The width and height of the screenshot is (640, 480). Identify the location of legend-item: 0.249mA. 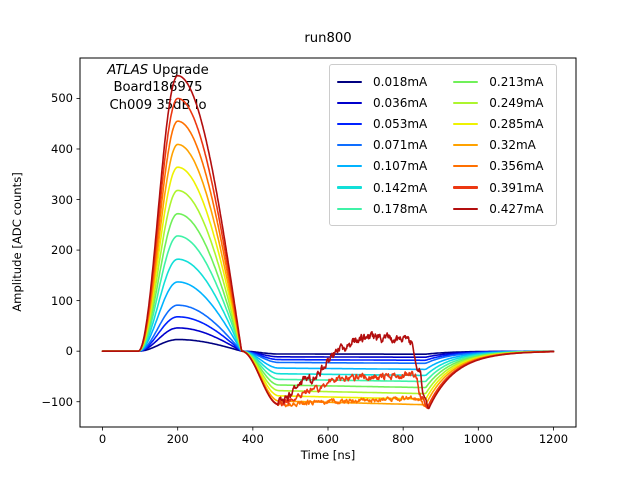
(498, 102).